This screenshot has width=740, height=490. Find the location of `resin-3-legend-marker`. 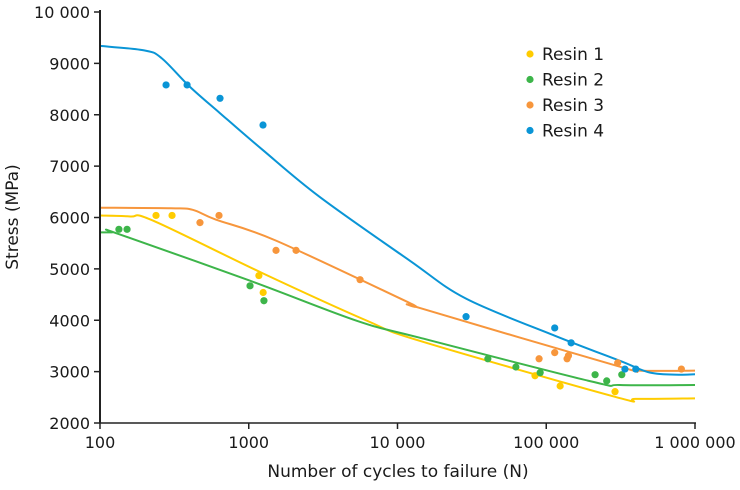

resin-3-legend-marker is located at coordinates (530, 105).